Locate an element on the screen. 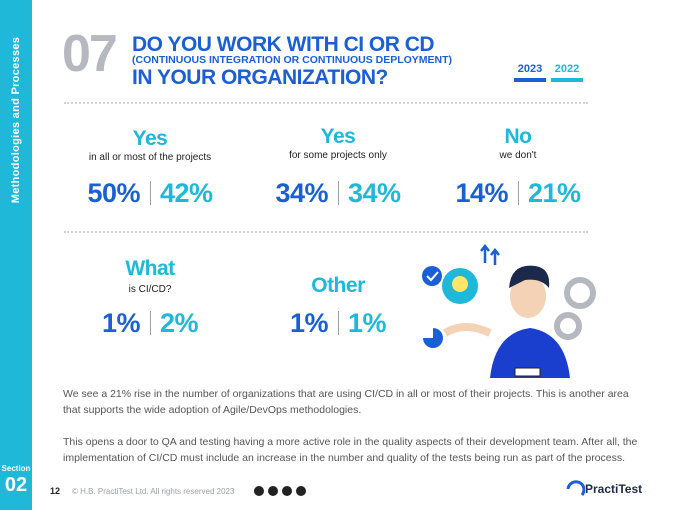 This screenshot has width=680, height=510. value-2023: 50% is located at coordinates (113, 193).